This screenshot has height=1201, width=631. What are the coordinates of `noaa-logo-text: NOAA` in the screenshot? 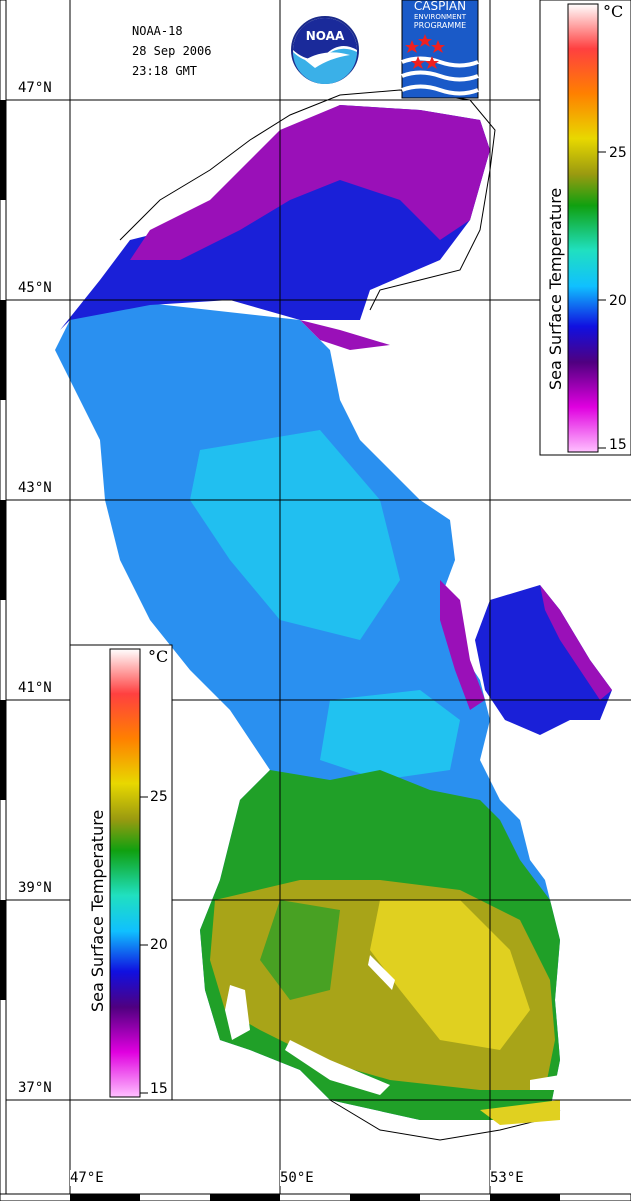 It's located at (325, 36).